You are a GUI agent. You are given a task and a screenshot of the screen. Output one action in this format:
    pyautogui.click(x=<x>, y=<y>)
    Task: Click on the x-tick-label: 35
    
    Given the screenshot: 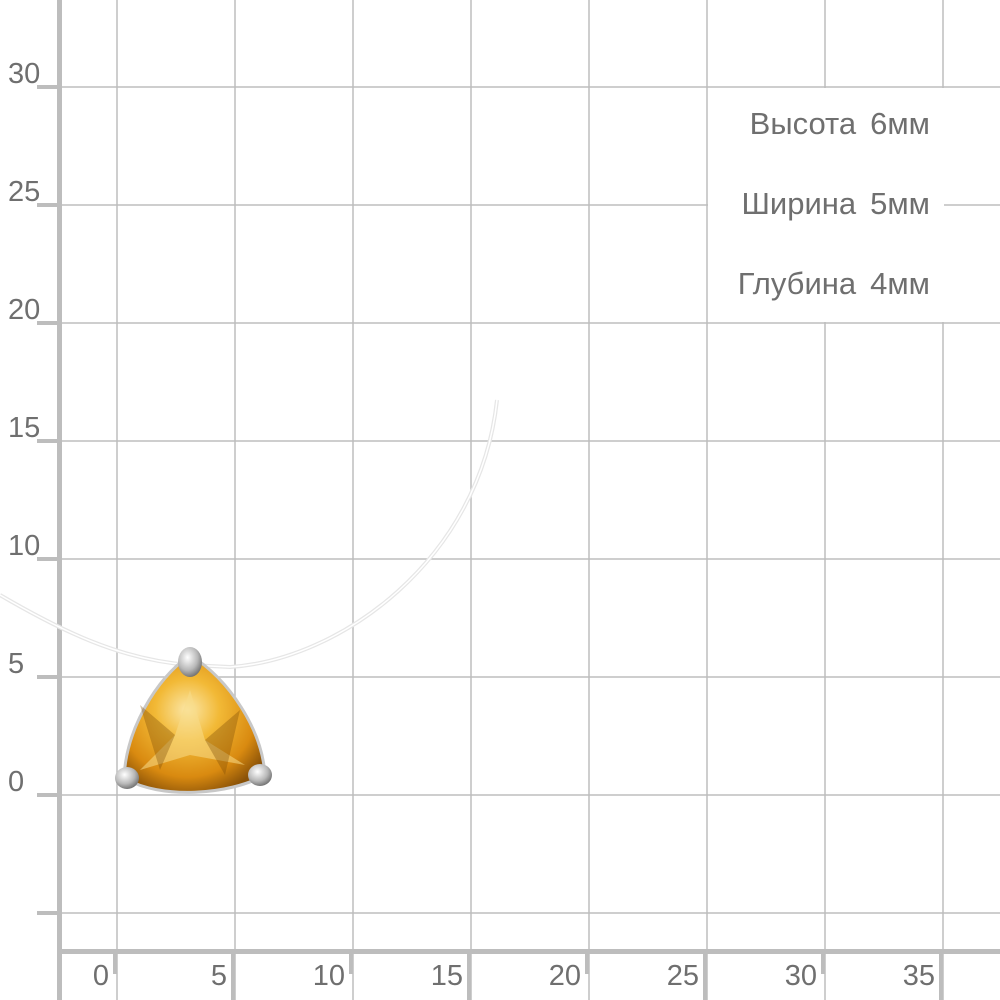 What is the action you would take?
    pyautogui.click(x=918, y=976)
    